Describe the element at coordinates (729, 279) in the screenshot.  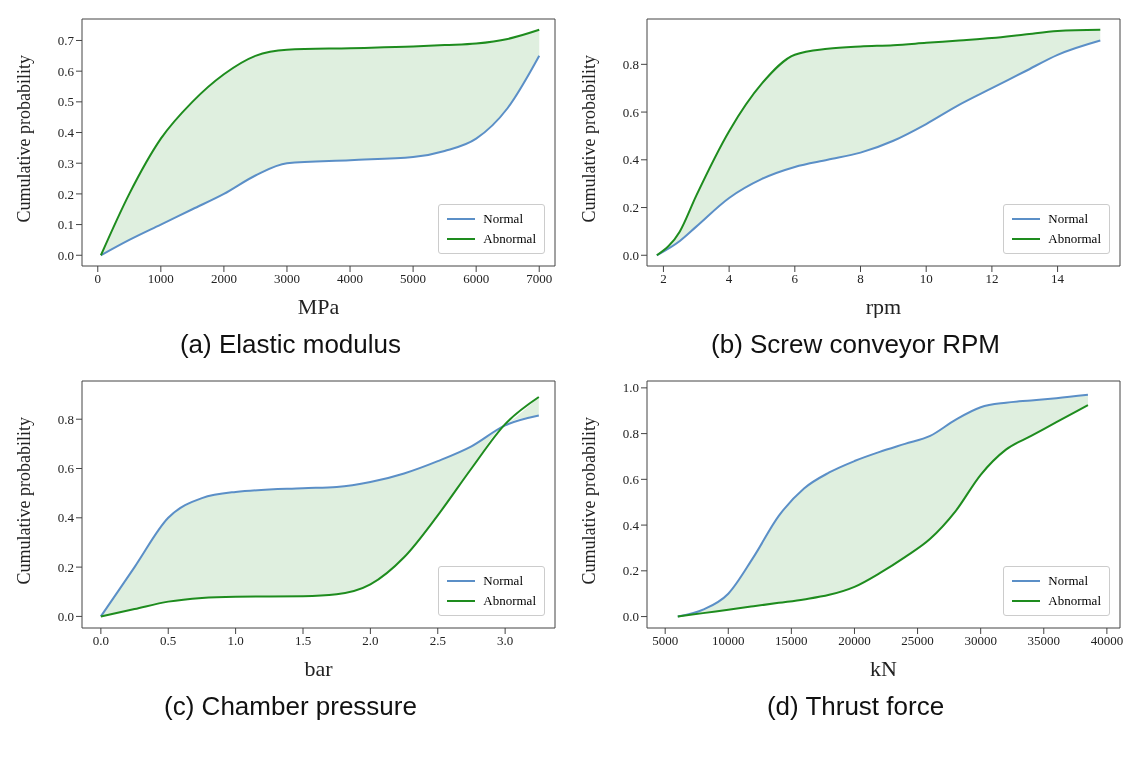
I see `x-tick-label: 4` at that location.